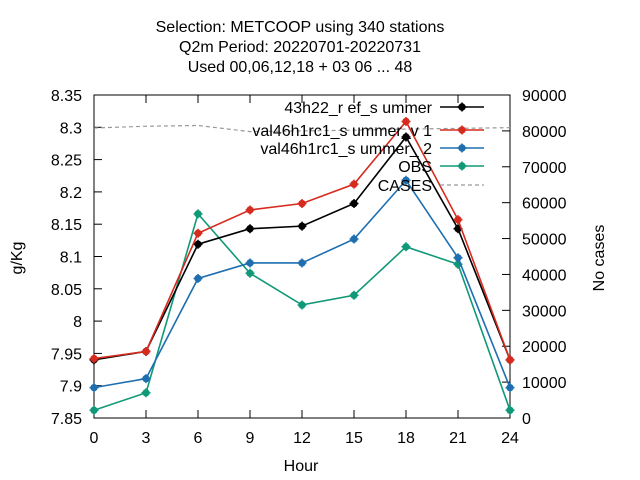 This screenshot has height=480, width=640. I want to click on x-axis-label: Hour, so click(301, 466).